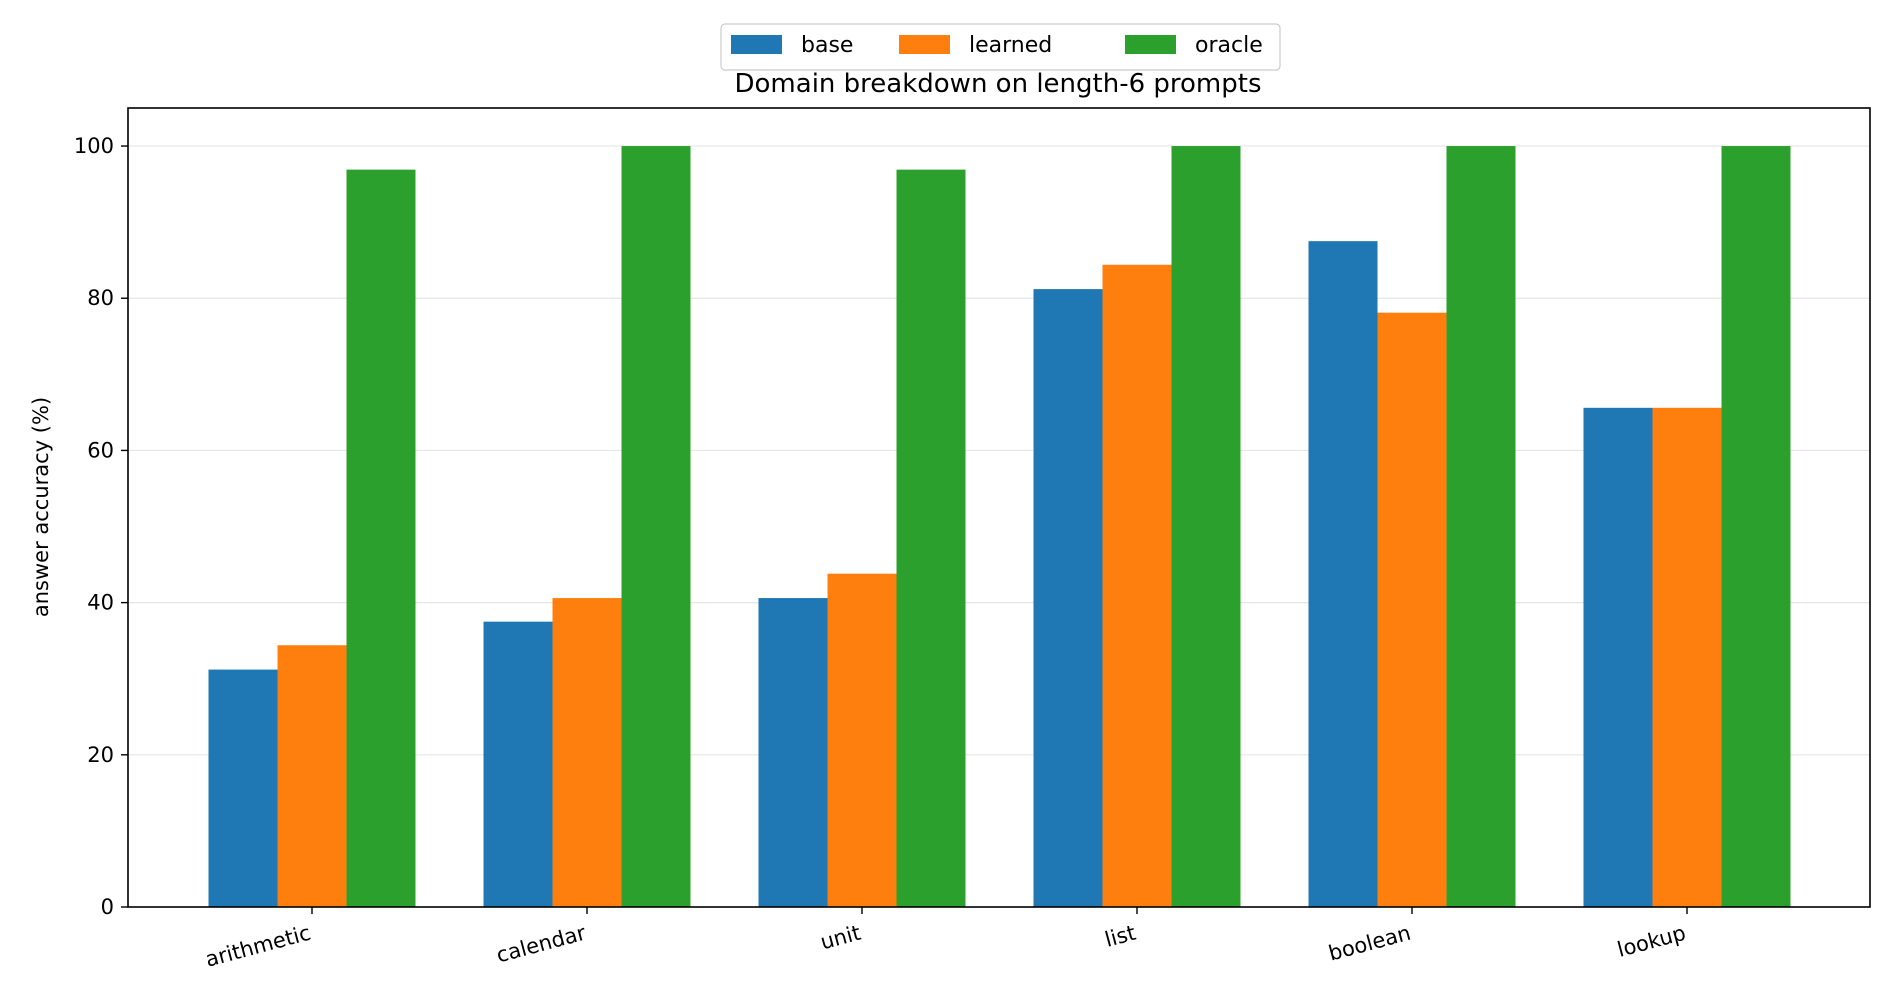  What do you see at coordinates (931, 538) in the screenshot?
I see `bar-oracle-unit` at bounding box center [931, 538].